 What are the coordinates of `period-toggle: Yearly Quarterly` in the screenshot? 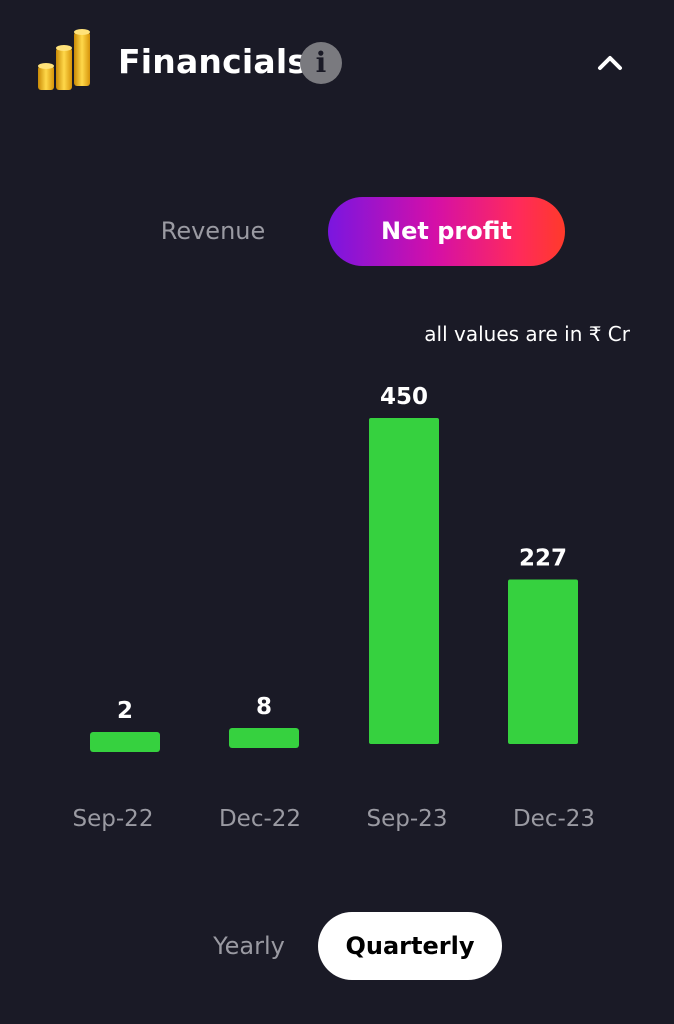 It's located at (345, 946).